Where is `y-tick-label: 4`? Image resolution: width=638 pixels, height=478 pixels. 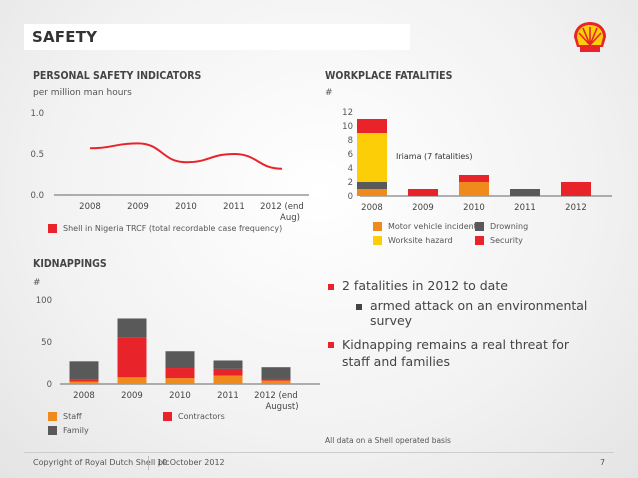
y-tick-label: 4 is located at coordinates (350, 169).